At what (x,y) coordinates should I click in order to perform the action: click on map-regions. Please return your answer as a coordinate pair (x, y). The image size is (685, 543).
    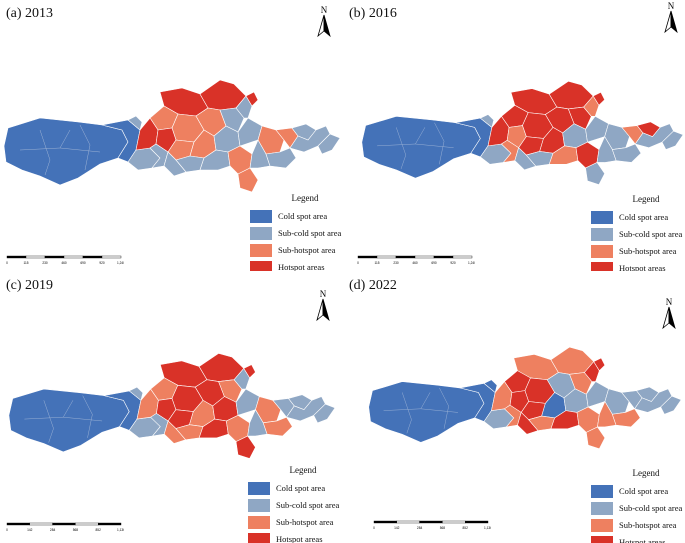
    Looking at the image, I should click on (522, 132).